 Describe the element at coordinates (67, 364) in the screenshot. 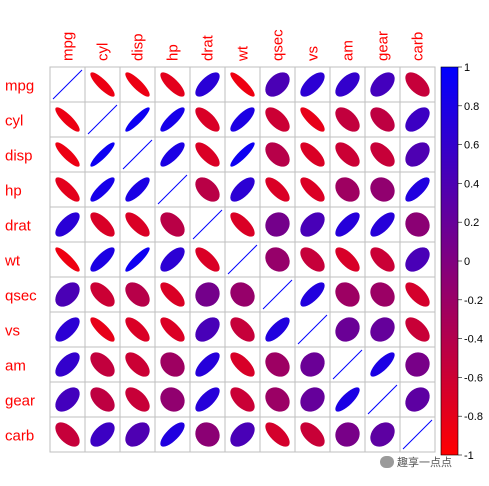

I see `ellipse-am-mpg` at that location.